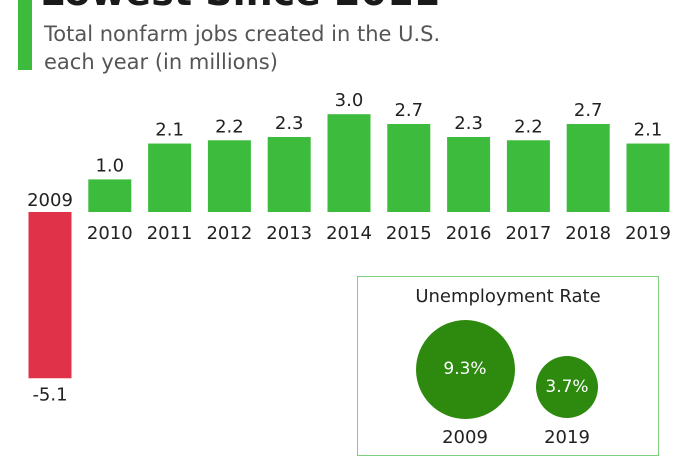  I want to click on bar-2017, so click(528, 176).